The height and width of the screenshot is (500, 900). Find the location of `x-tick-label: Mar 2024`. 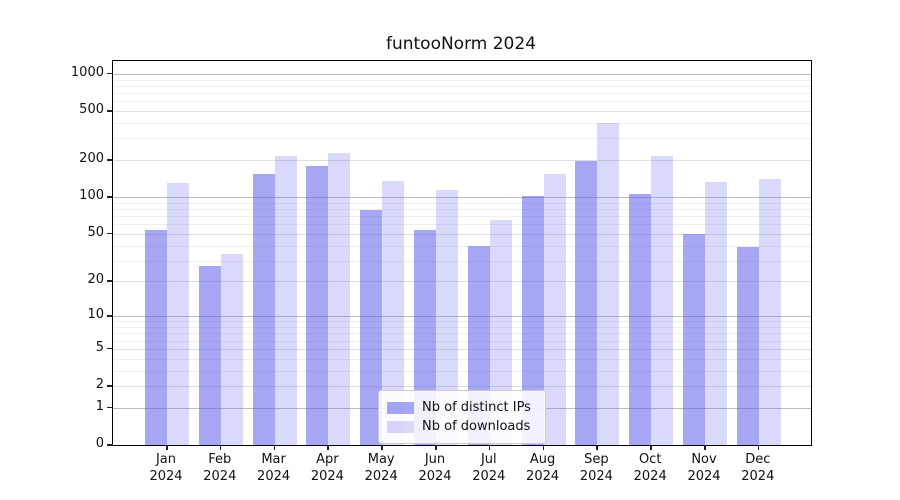

x-tick-label: Mar 2024 is located at coordinates (274, 468).